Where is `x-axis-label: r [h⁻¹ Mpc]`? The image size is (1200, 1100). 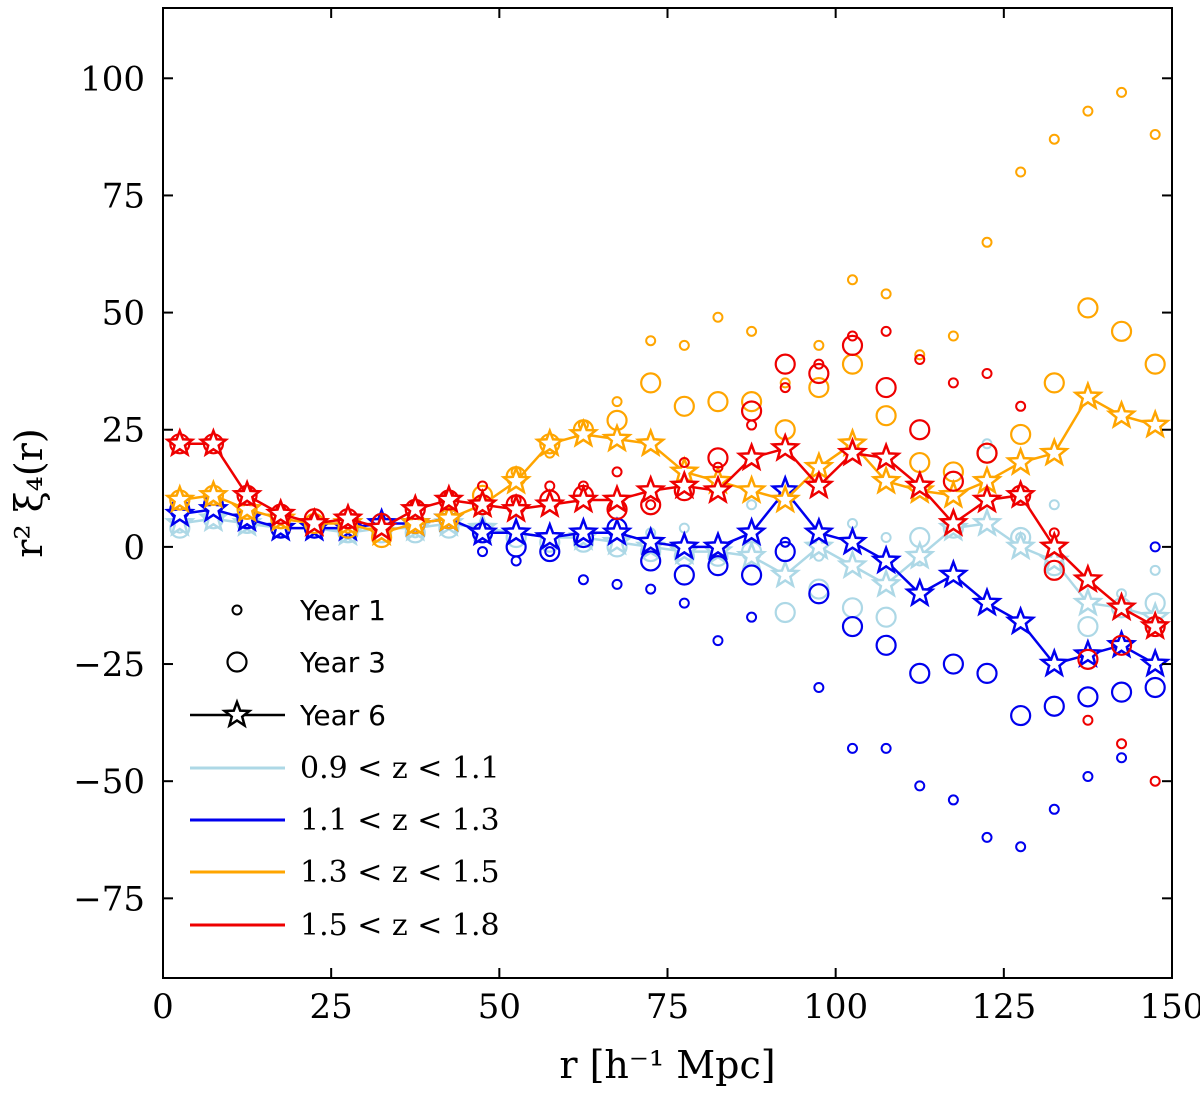 x-axis-label: r [h⁻¹ Mpc] is located at coordinates (667, 1065).